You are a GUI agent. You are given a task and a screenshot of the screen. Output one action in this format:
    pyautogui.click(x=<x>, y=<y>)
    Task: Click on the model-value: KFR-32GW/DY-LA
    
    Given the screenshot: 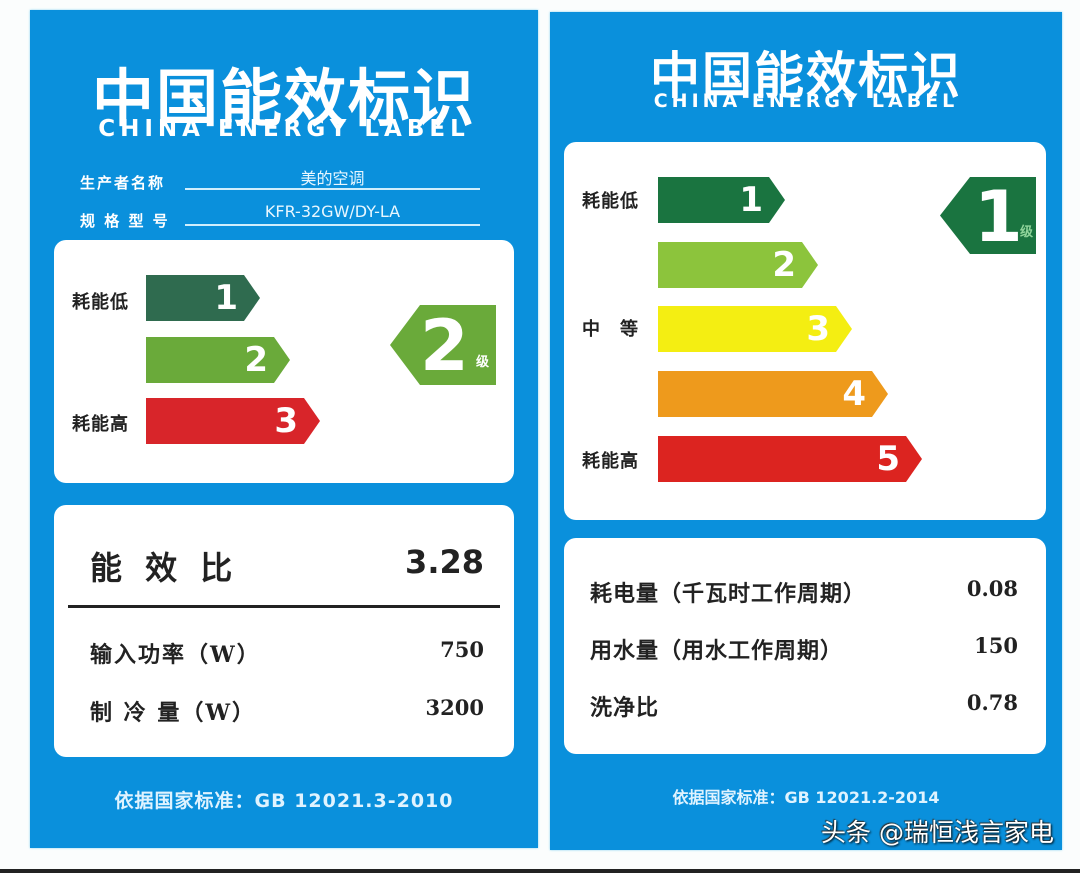 What is the action you would take?
    pyautogui.click(x=332, y=211)
    